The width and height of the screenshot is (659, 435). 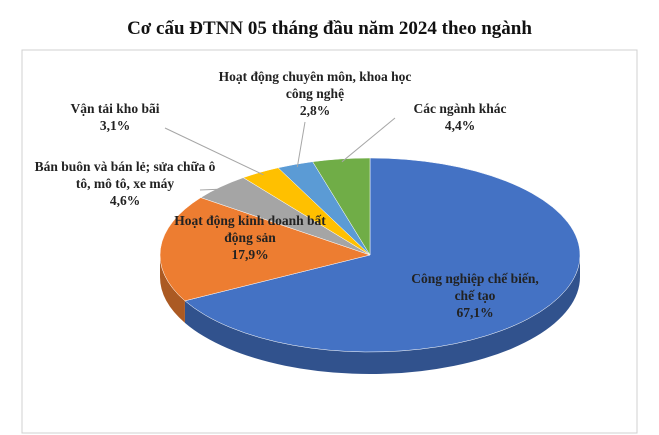 What do you see at coordinates (460, 117) in the screenshot?
I see `slice-label: Các ngành khác 4,4%` at bounding box center [460, 117].